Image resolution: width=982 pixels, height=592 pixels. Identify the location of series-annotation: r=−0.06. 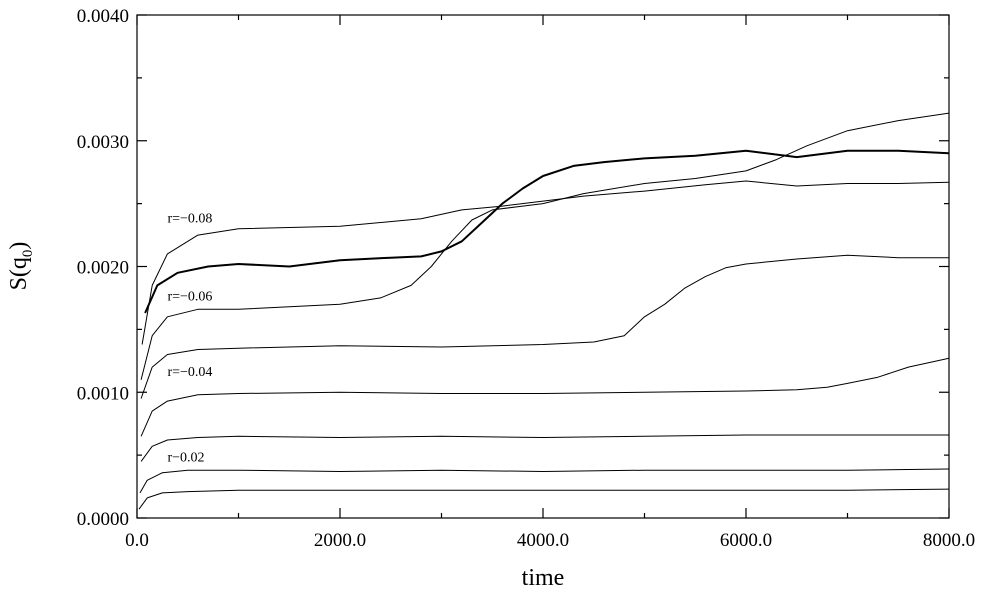
(189, 296).